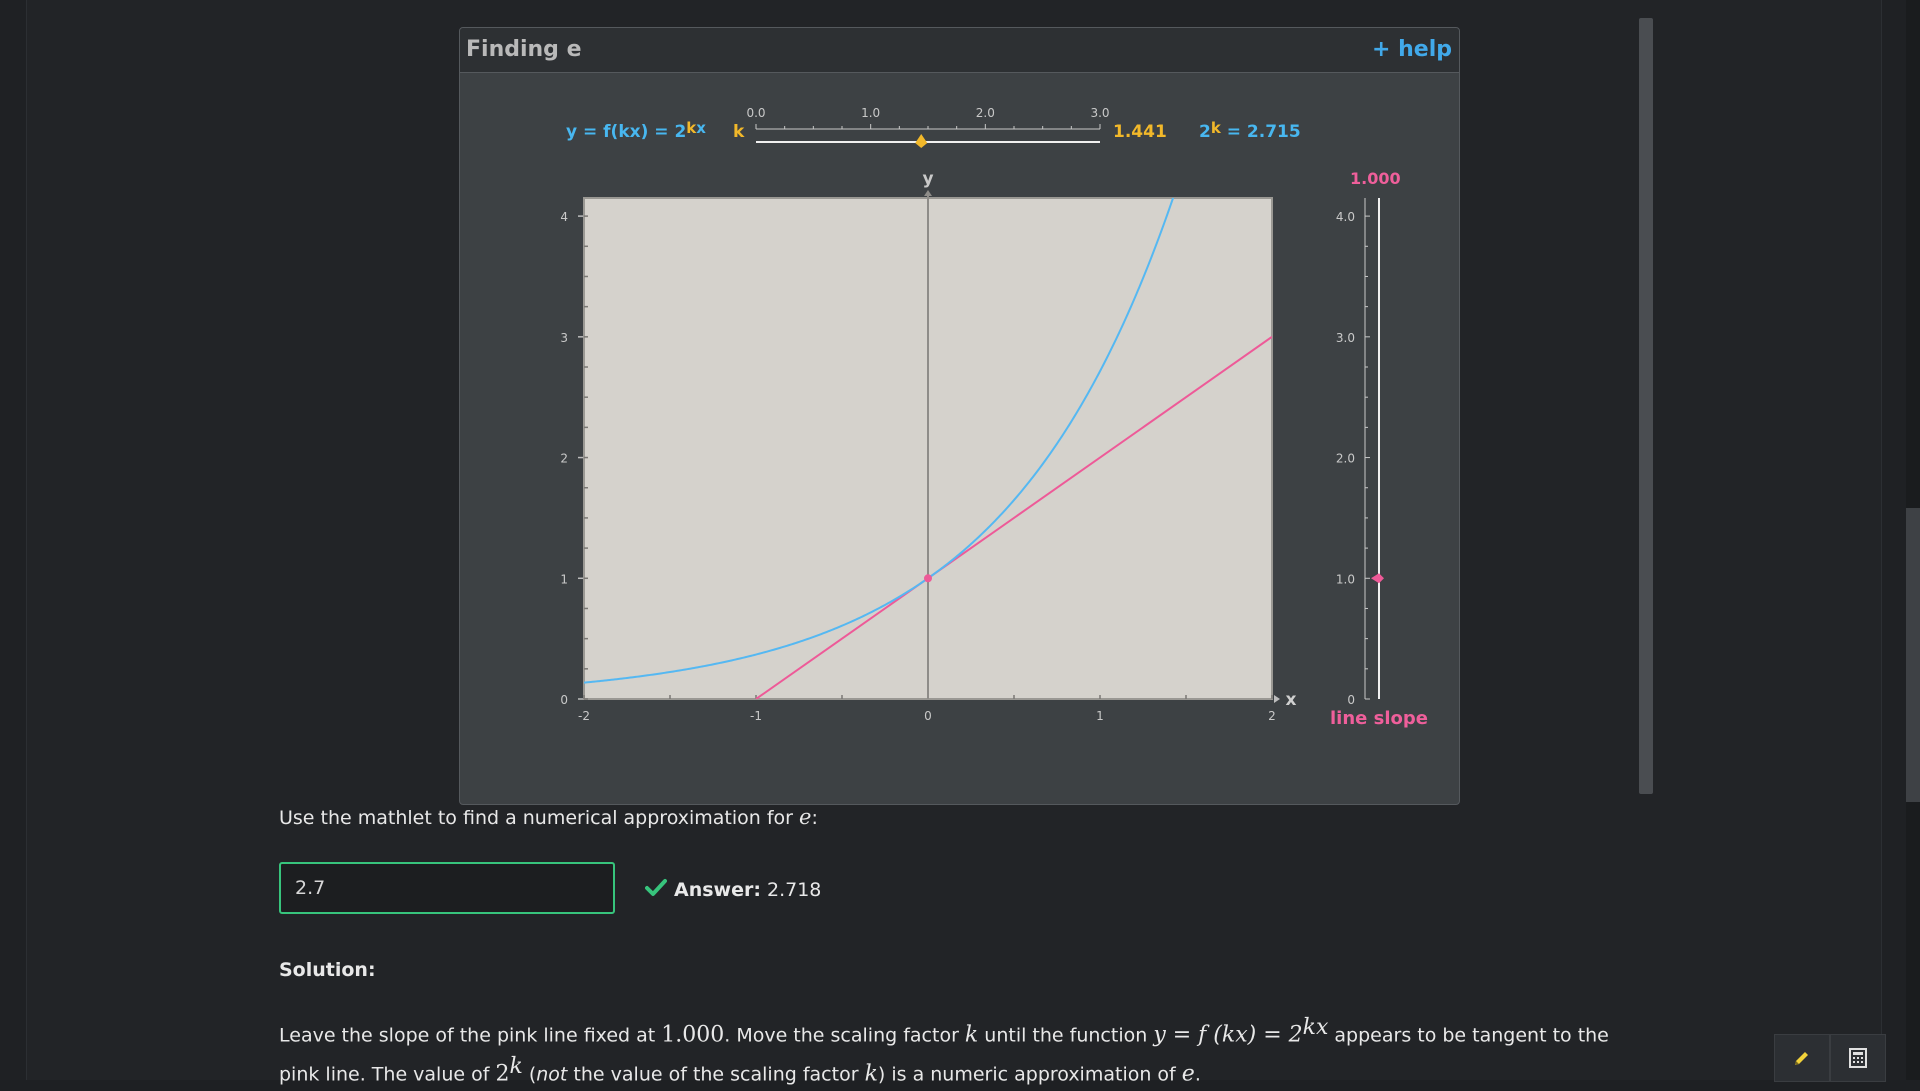  What do you see at coordinates (1345, 338) in the screenshot?
I see `slope-slider-tick-label: 3.0` at bounding box center [1345, 338].